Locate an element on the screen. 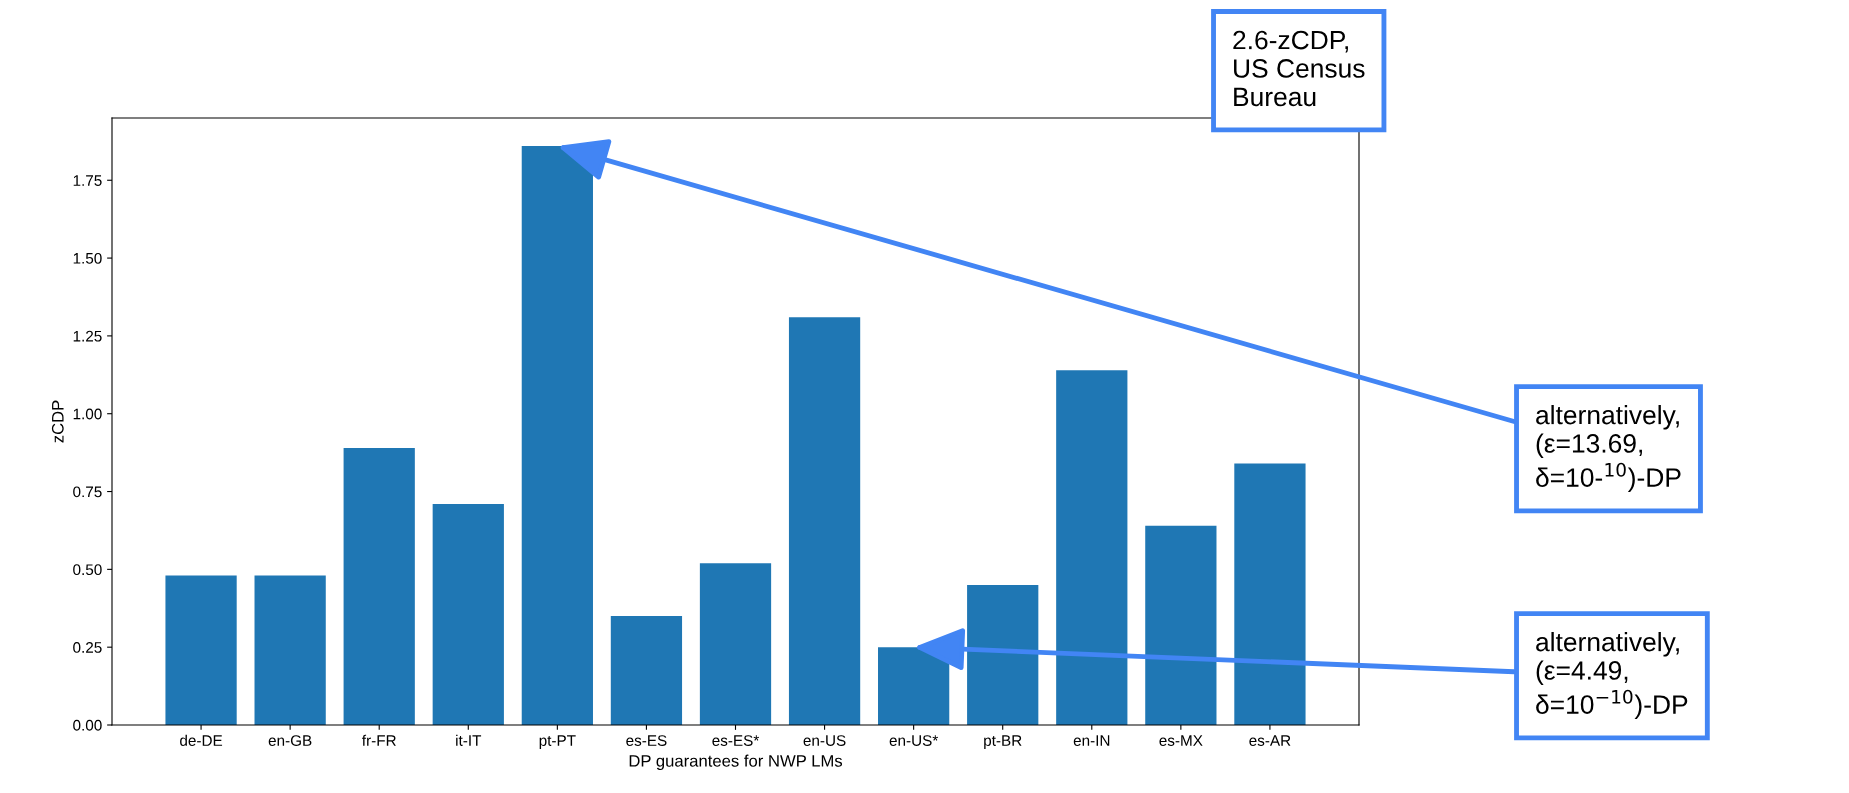  annotation: alternatively, (ε=4.49, δ=10$^{−10}$)-DP is located at coordinates (1612, 676).